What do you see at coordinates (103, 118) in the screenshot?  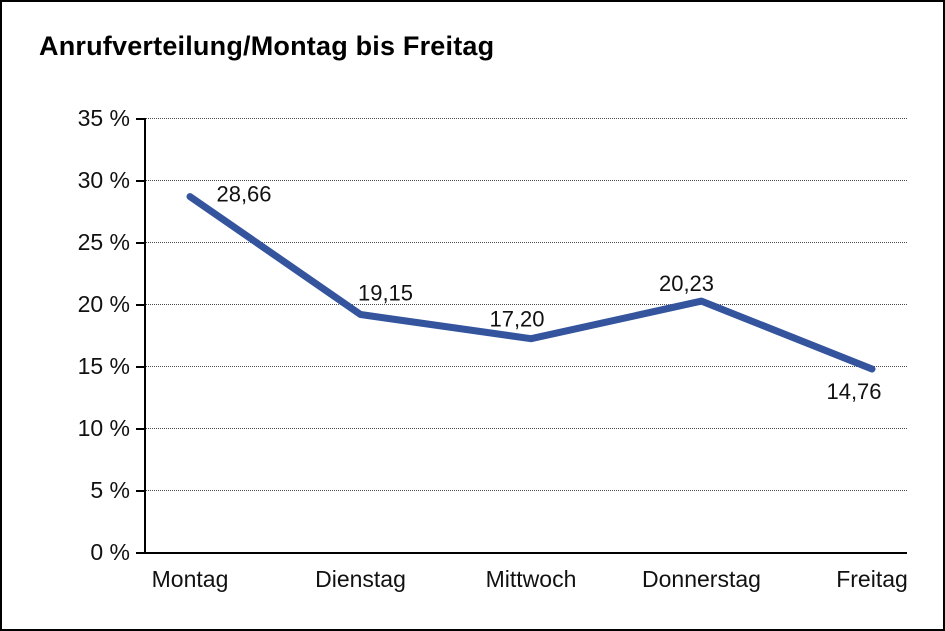 I see `y-axis-tick-label: 35 %` at bounding box center [103, 118].